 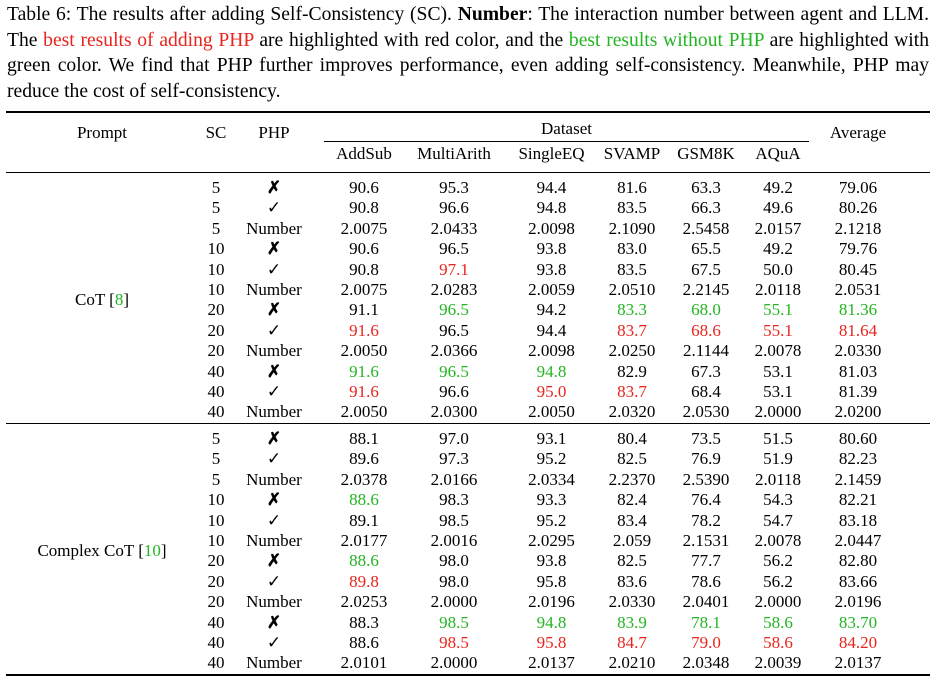 I want to click on value-cell: 2.0157, so click(x=778, y=228).